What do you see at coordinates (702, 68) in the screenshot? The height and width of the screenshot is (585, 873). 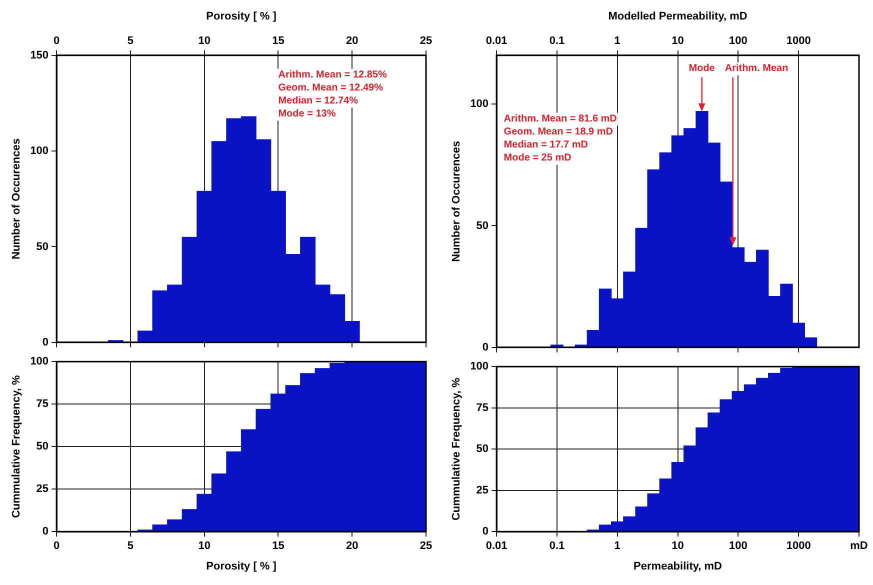 I see `annotation: Mode` at bounding box center [702, 68].